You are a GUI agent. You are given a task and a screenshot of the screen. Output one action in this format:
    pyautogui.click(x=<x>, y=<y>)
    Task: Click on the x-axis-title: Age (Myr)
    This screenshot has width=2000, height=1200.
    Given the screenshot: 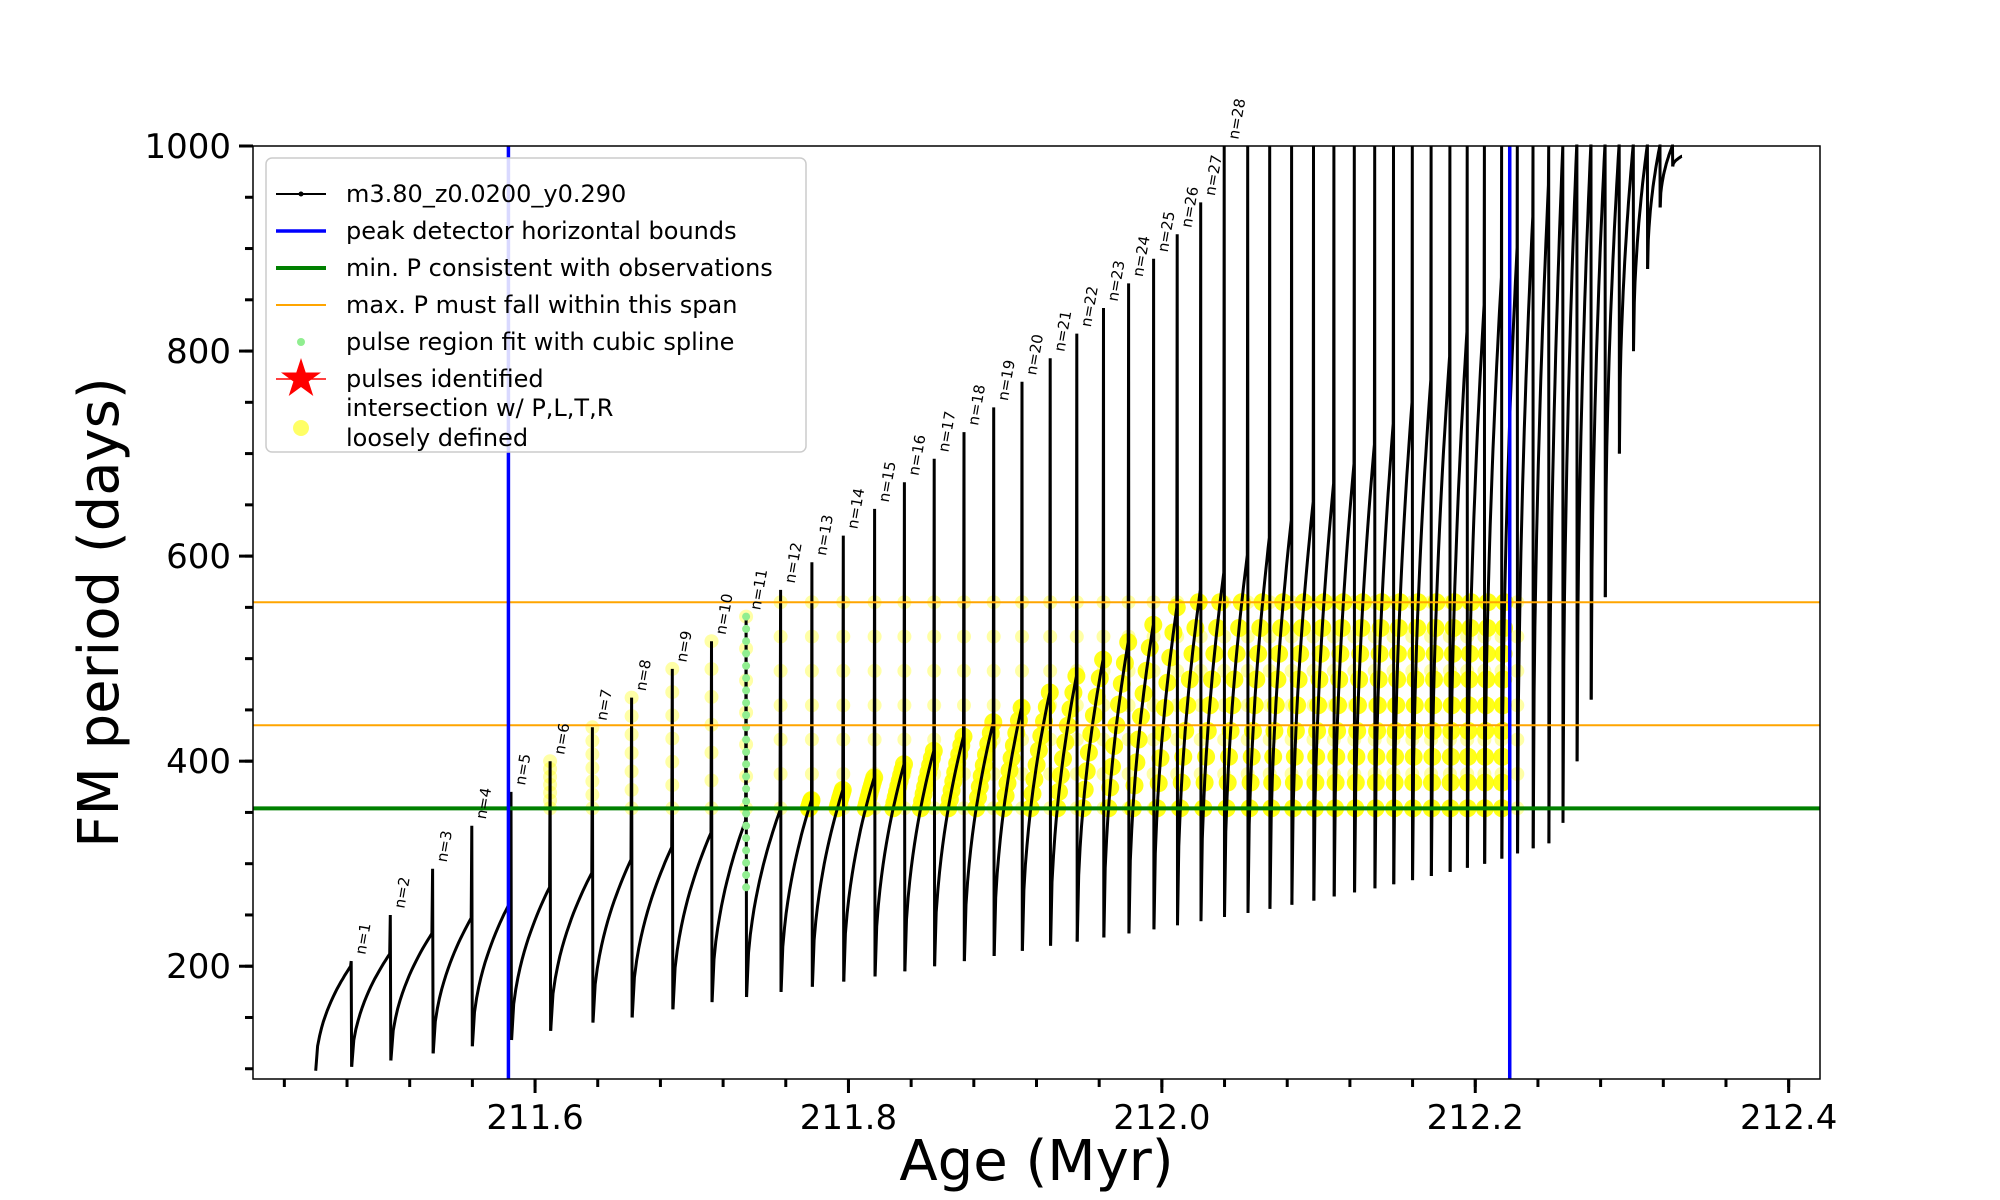 What is the action you would take?
    pyautogui.click(x=1036, y=1161)
    